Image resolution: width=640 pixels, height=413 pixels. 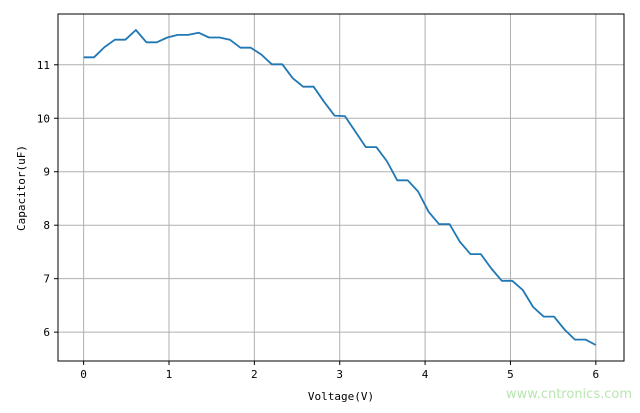 I want to click on y-tick-label: 11, so click(x=43, y=65).